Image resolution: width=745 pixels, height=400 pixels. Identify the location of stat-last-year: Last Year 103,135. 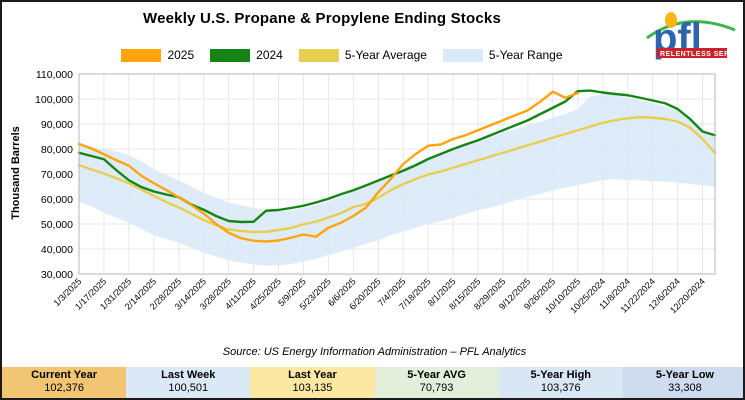
(312, 382).